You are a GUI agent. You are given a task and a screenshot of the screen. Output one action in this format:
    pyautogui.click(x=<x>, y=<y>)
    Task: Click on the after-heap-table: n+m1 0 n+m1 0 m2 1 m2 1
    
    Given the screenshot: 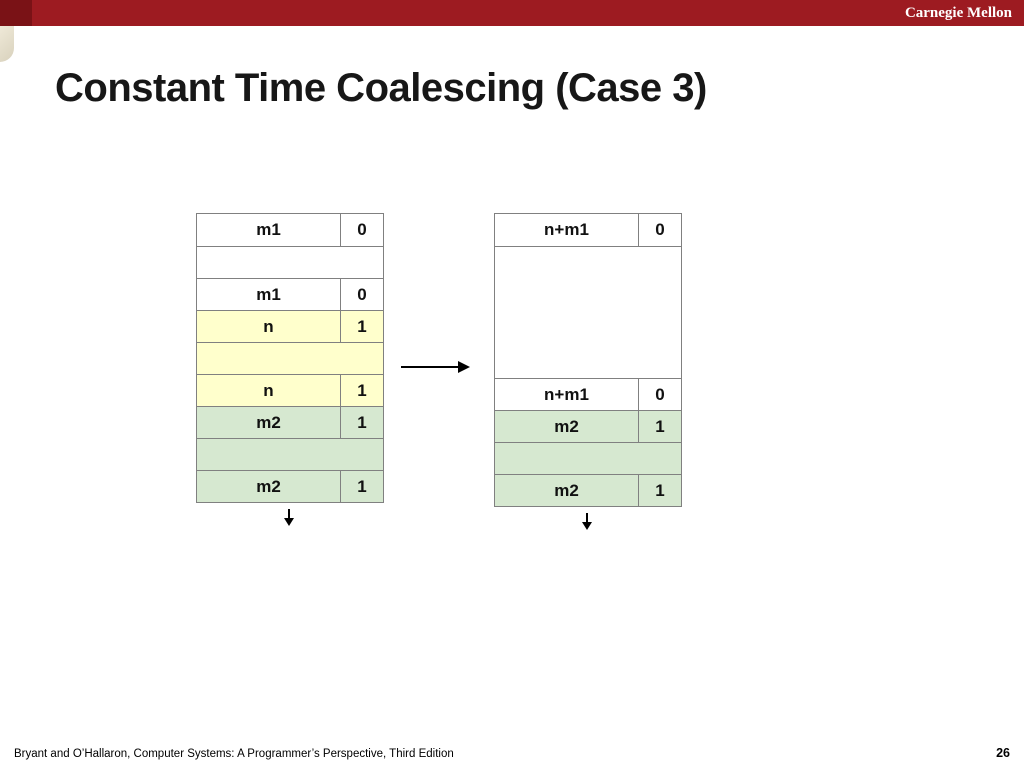 What is the action you would take?
    pyautogui.click(x=588, y=360)
    